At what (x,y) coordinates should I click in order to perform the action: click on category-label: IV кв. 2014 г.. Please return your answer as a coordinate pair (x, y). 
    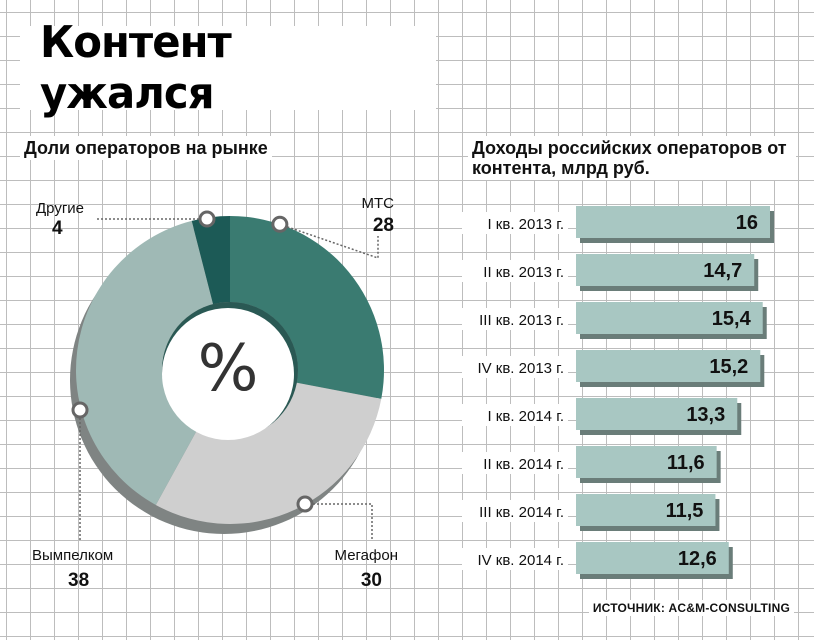
    Looking at the image, I should click on (520, 560).